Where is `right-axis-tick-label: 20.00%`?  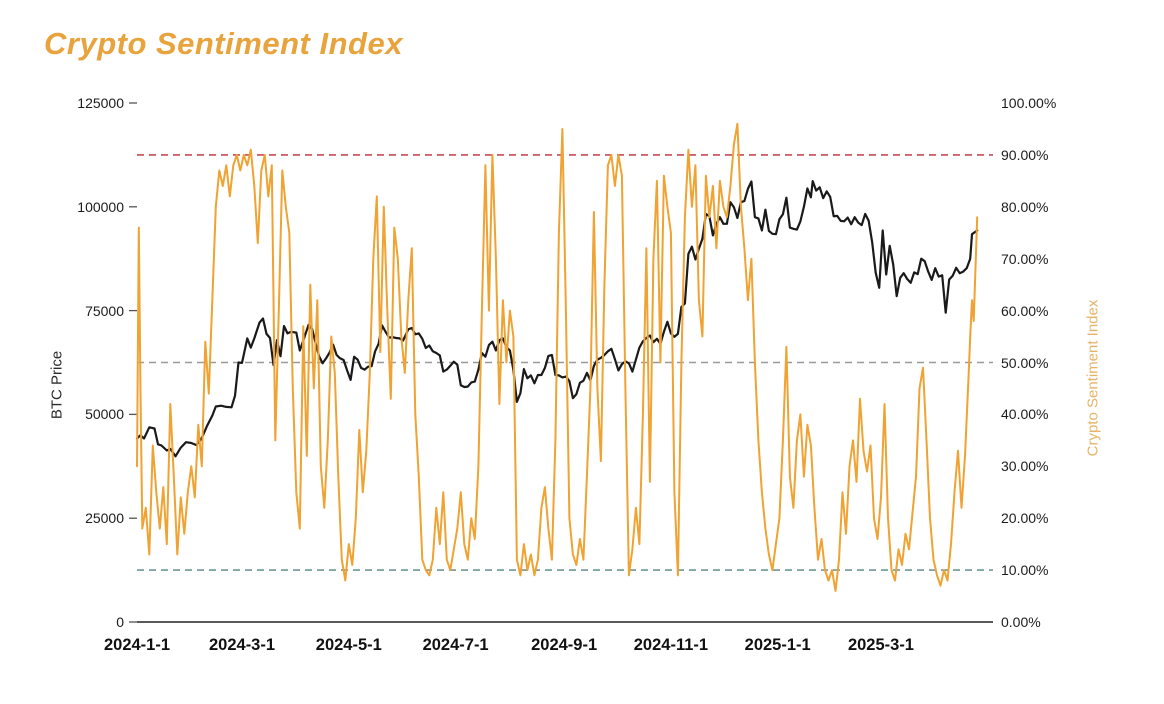 right-axis-tick-label: 20.00% is located at coordinates (1025, 518).